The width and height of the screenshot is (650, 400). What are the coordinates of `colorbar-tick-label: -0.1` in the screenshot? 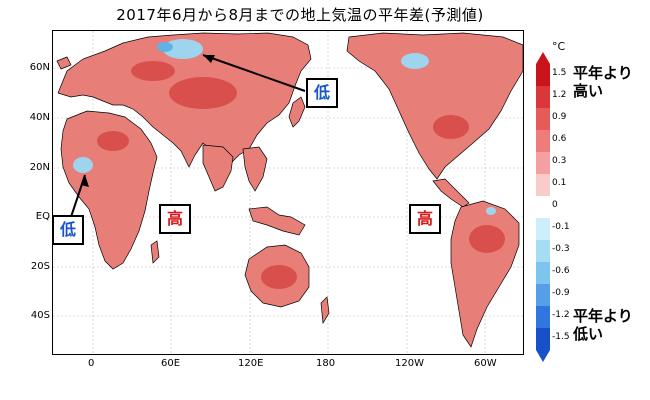 It's located at (561, 227).